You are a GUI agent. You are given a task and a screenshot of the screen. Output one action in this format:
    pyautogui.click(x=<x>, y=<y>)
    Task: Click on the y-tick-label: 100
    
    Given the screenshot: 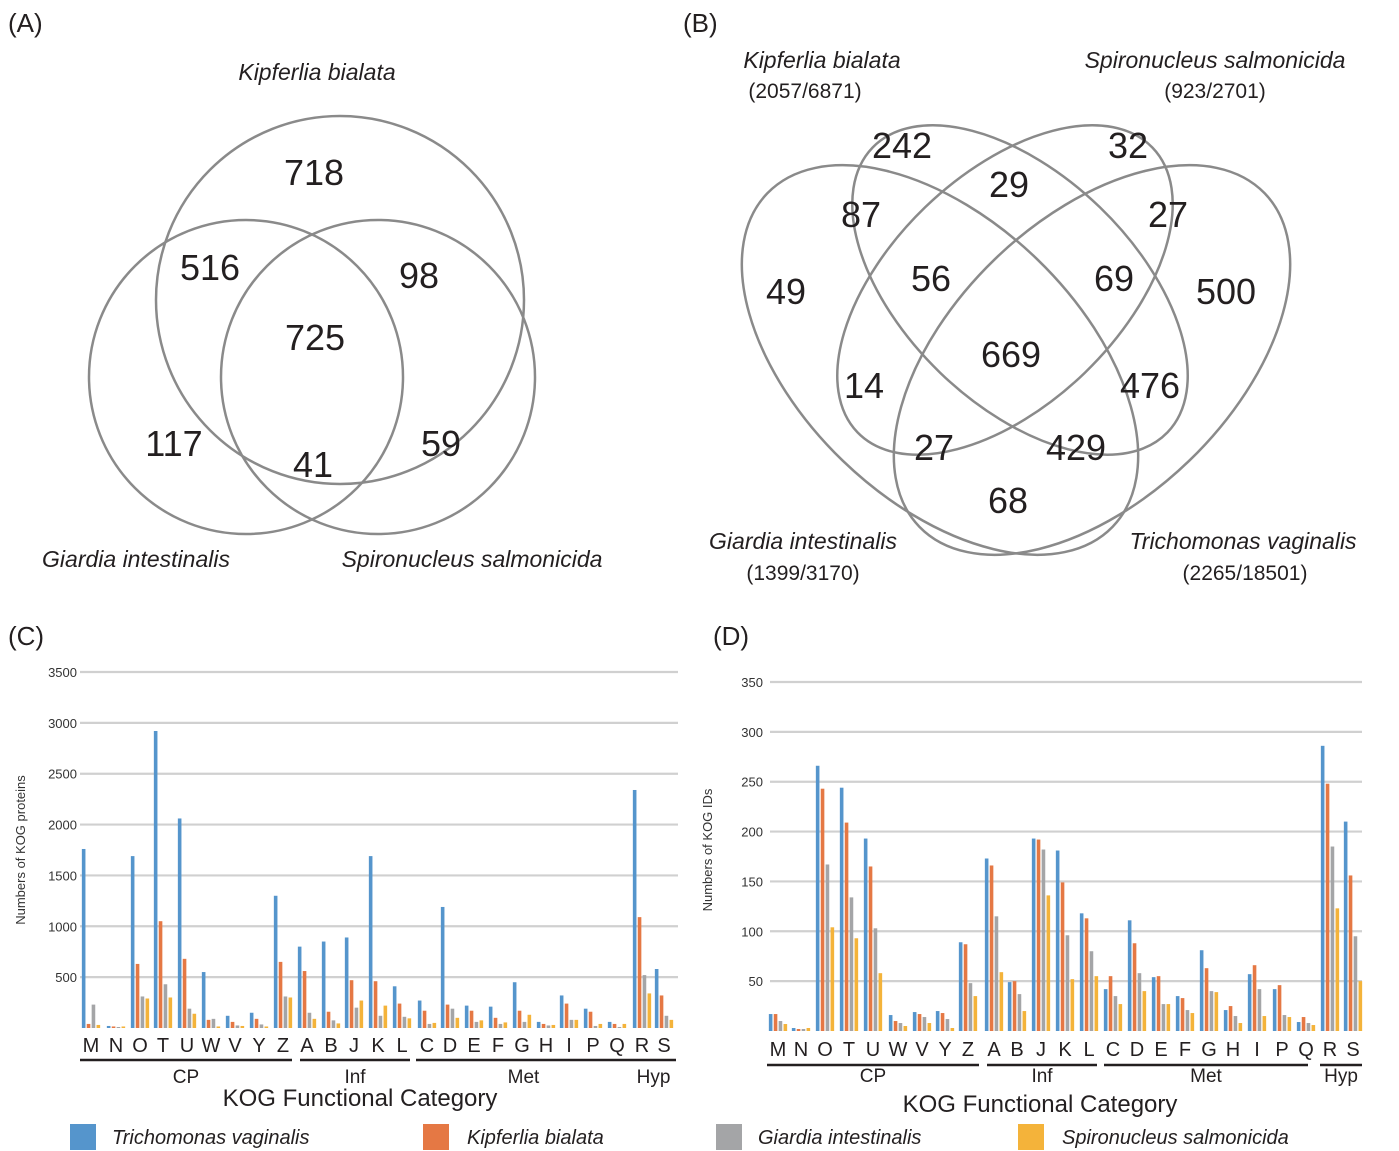 What is the action you would take?
    pyautogui.click(x=752, y=931)
    